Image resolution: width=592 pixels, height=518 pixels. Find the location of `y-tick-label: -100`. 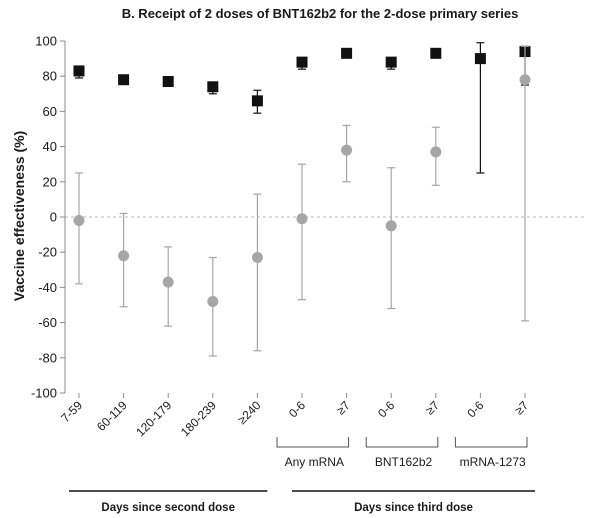

y-tick-label: -100 is located at coordinates (44, 393).